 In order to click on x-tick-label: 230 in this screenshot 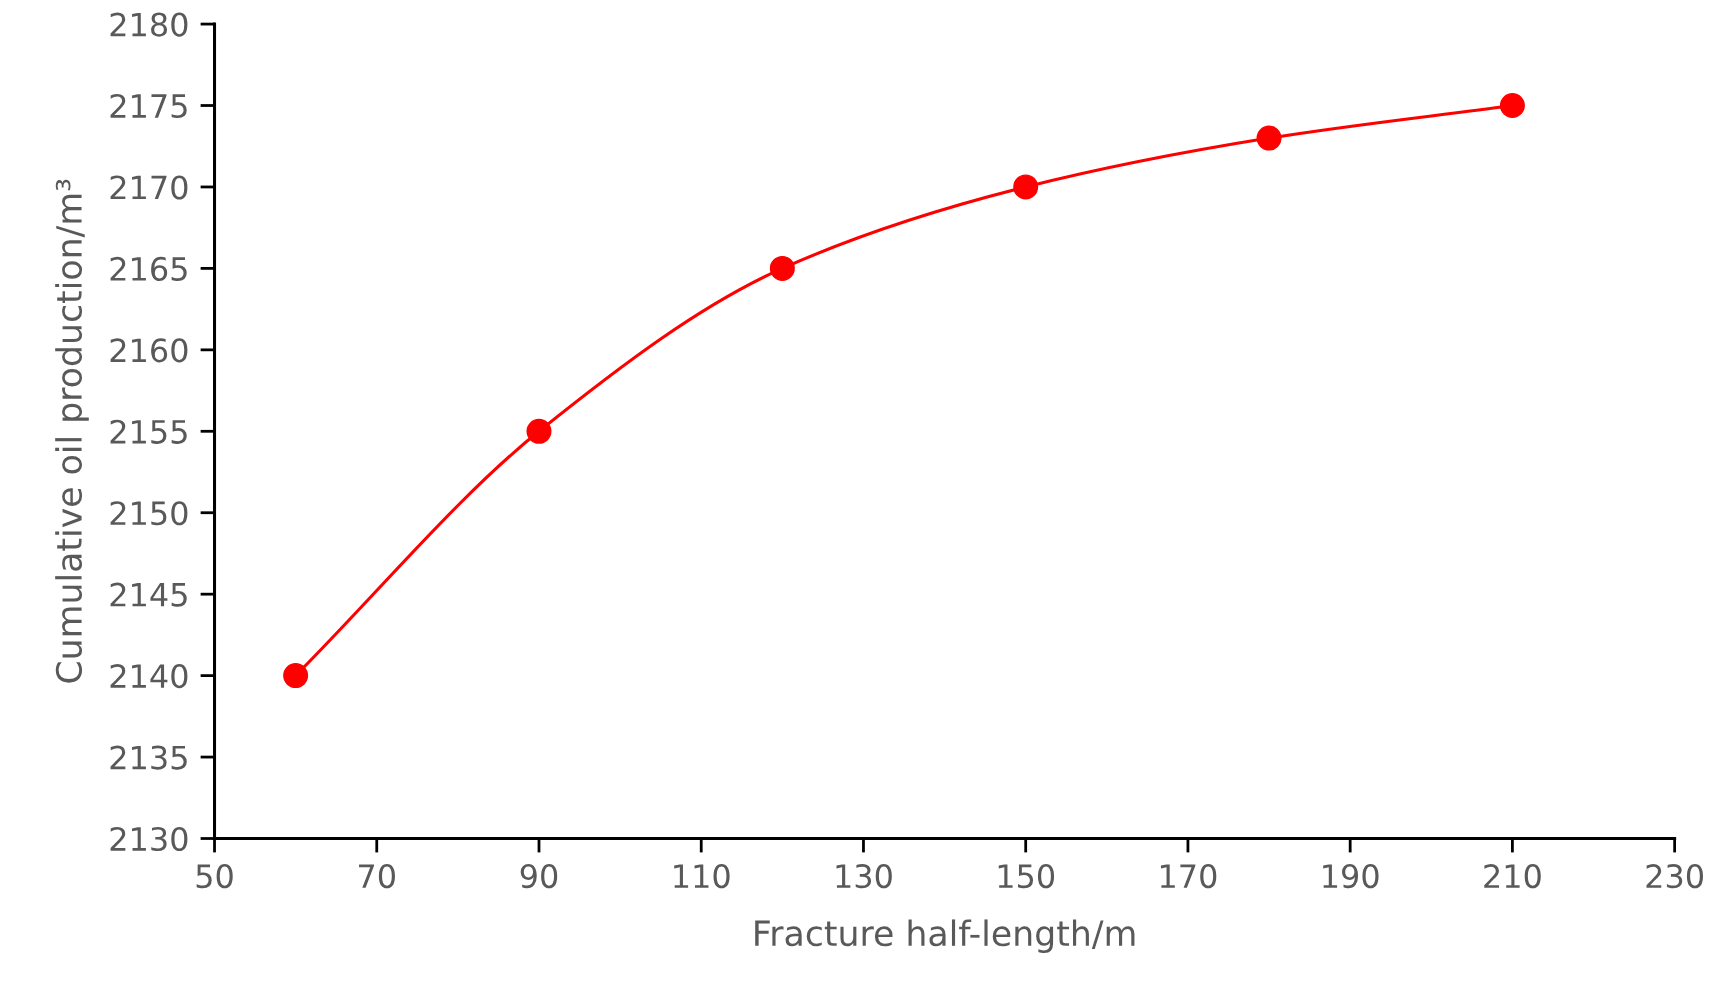, I will do `click(1674, 876)`.